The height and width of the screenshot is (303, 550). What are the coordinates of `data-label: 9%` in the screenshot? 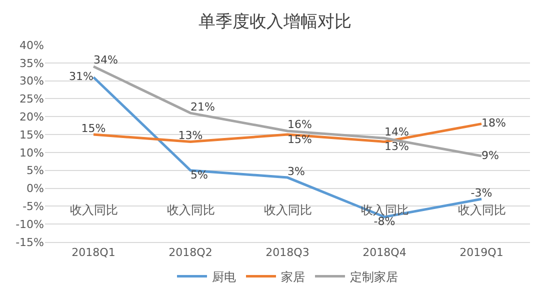 It's located at (490, 155).